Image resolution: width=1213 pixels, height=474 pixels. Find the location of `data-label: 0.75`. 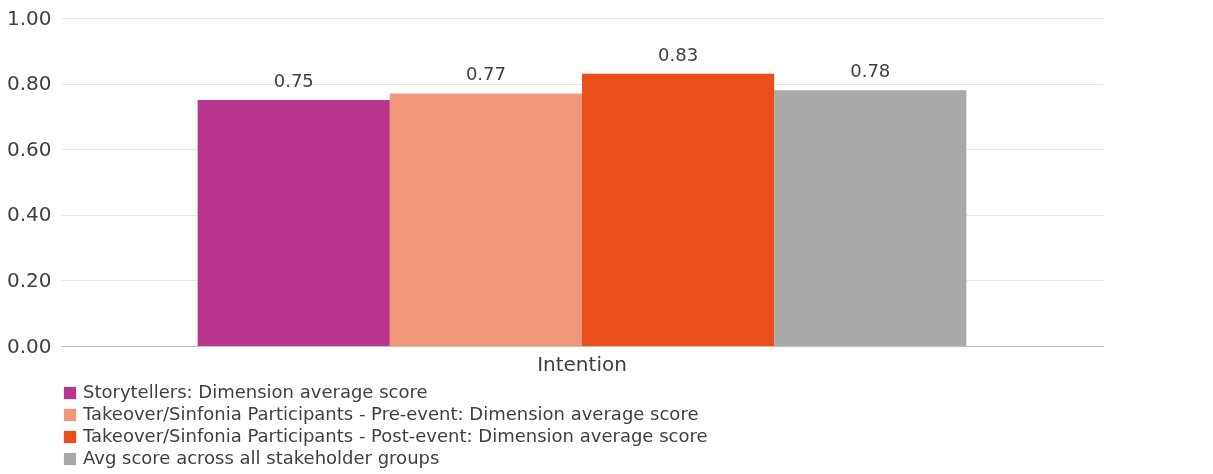

data-label: 0.75 is located at coordinates (293, 80).